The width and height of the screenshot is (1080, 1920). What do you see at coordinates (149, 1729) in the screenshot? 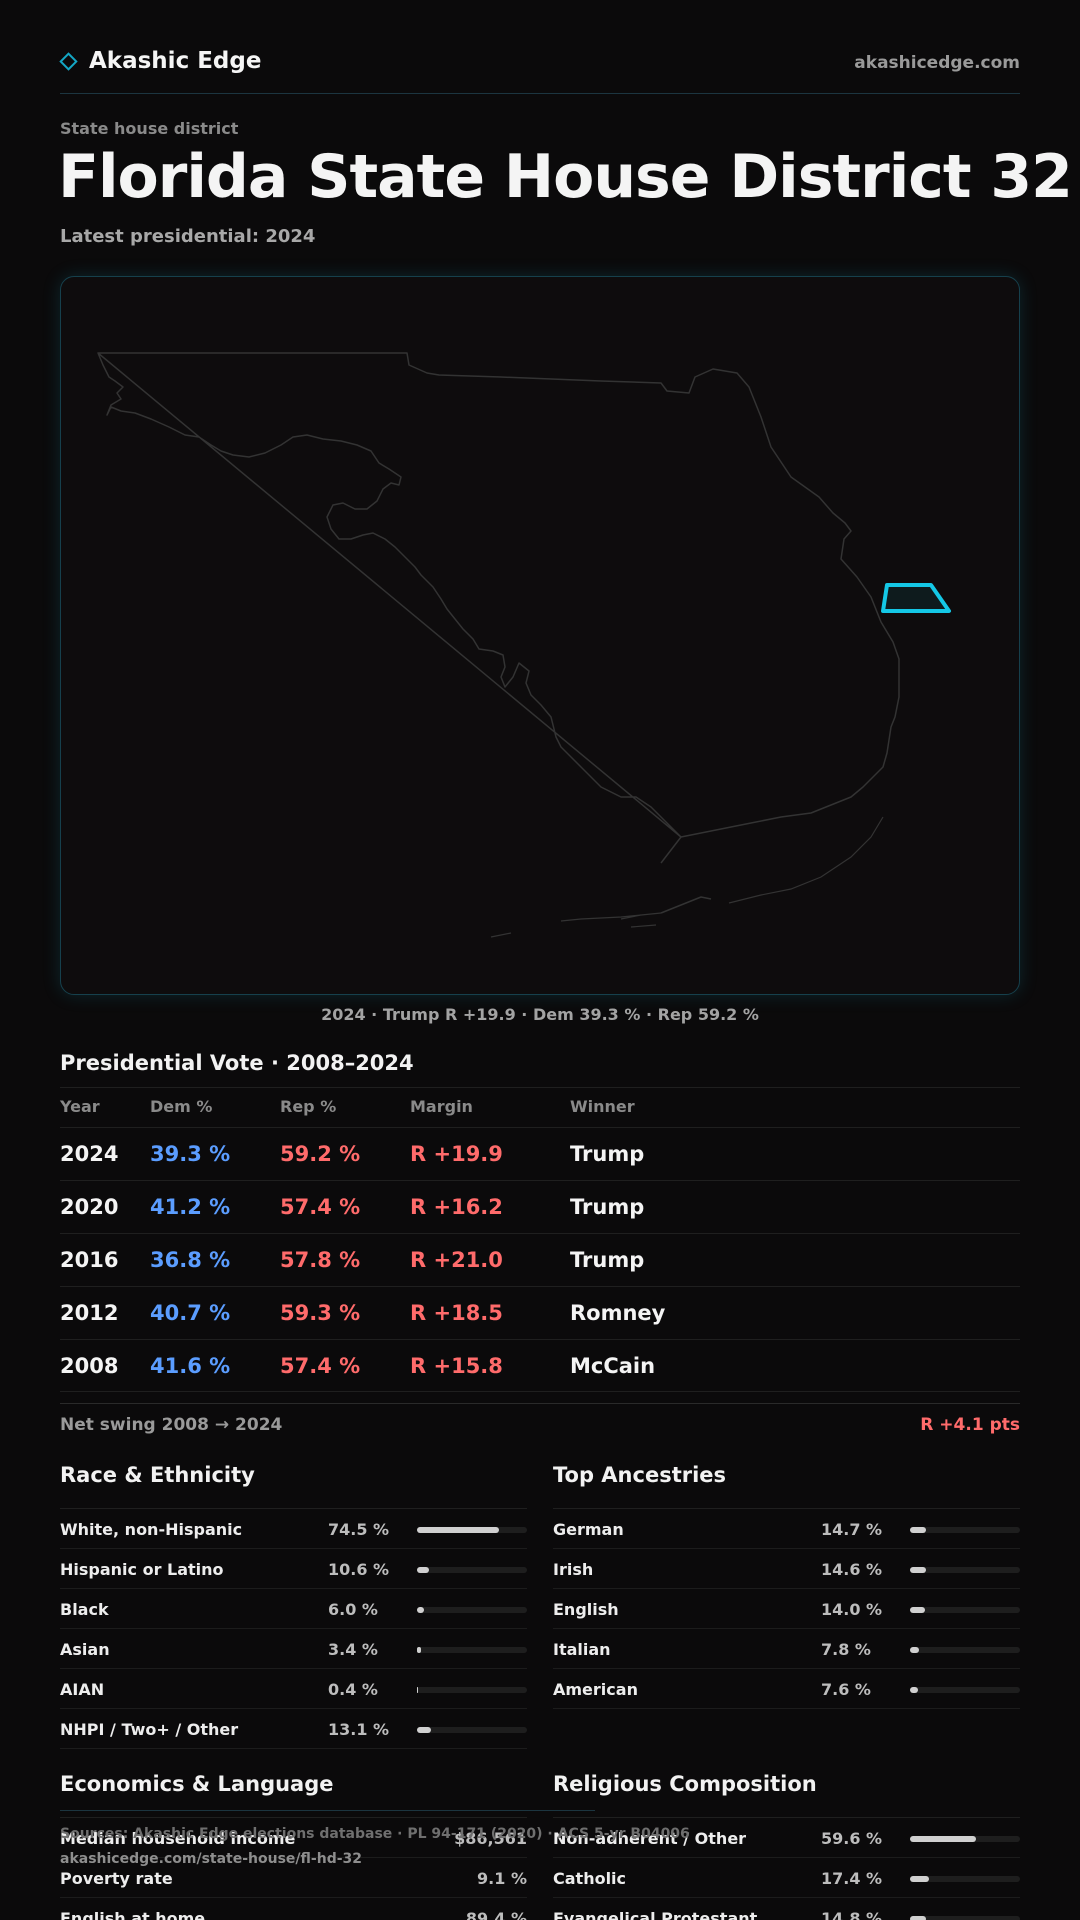
I see `stat-label: NHPI / Two+ / Other` at bounding box center [149, 1729].